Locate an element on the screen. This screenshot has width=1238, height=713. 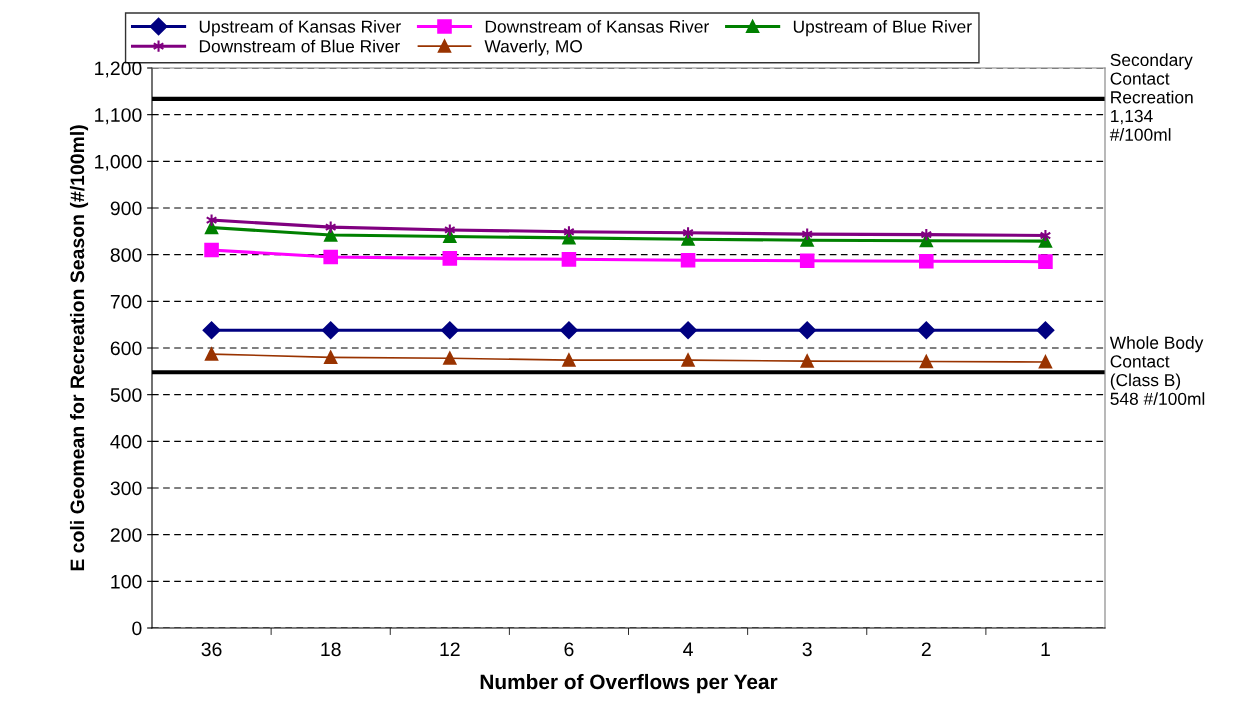
ref-line-label: Secondary Contact Recreation 1,134 #/100ml is located at coordinates (1151, 97).